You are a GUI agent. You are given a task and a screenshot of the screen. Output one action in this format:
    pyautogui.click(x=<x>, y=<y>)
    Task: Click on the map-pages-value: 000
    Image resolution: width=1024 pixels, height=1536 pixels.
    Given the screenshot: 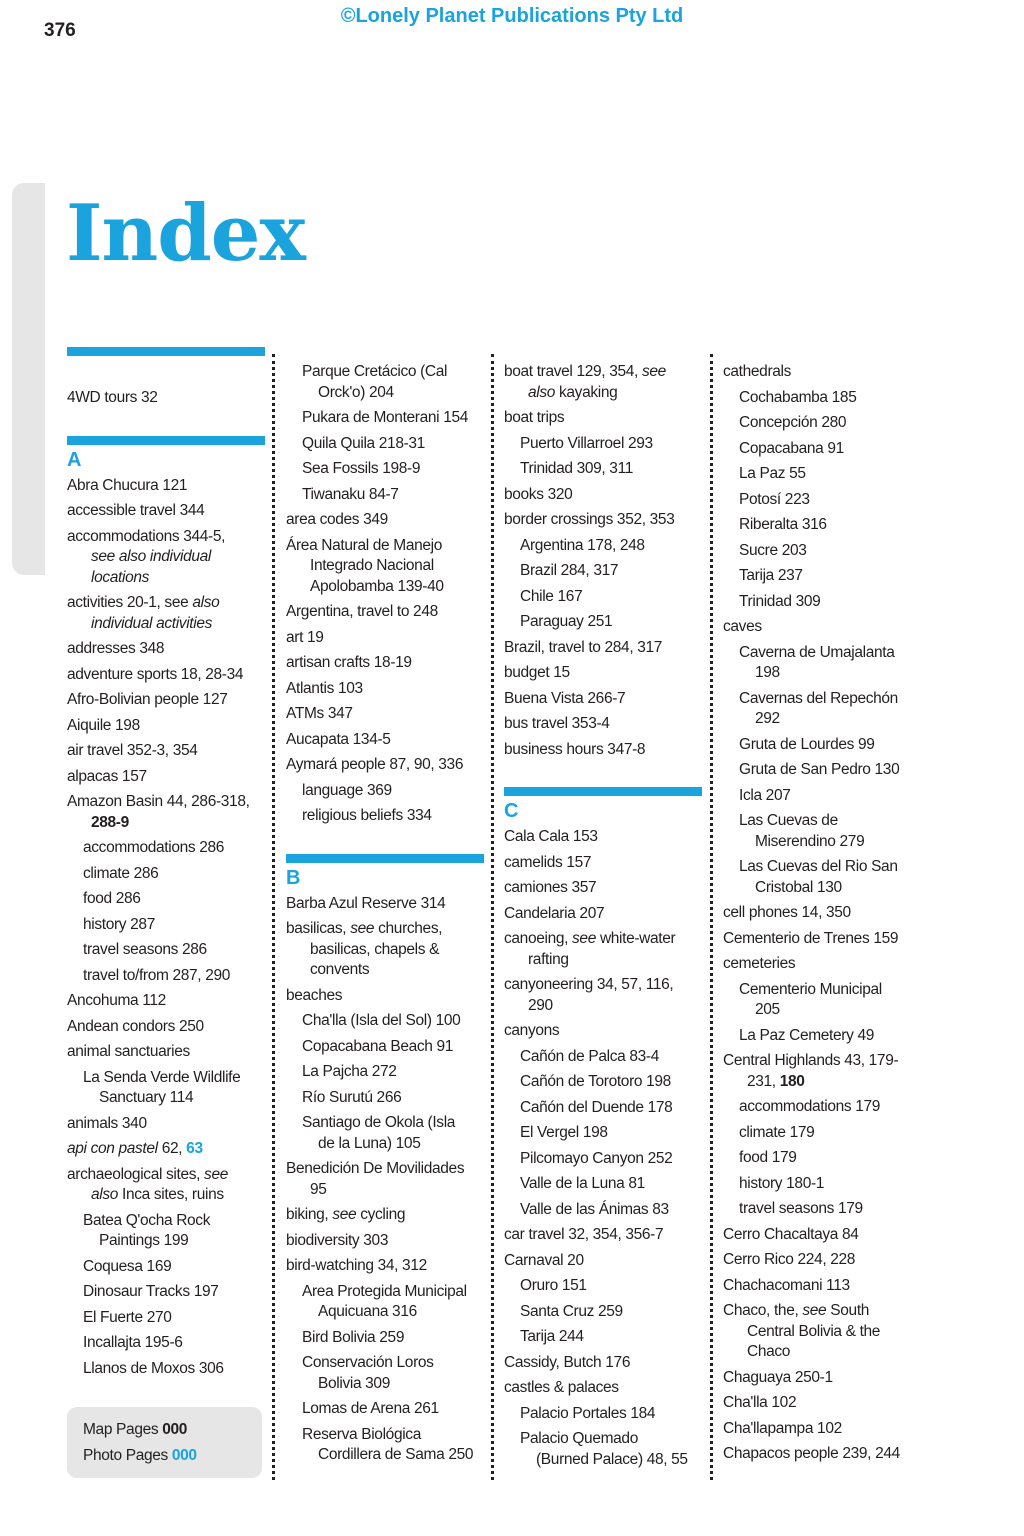 What is the action you would take?
    pyautogui.click(x=175, y=1429)
    